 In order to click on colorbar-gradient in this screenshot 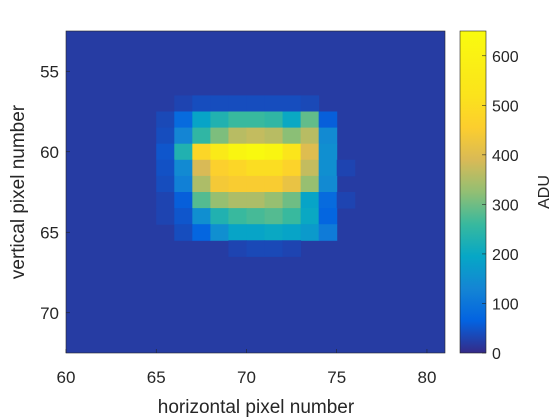, I will do `click(473, 192)`.